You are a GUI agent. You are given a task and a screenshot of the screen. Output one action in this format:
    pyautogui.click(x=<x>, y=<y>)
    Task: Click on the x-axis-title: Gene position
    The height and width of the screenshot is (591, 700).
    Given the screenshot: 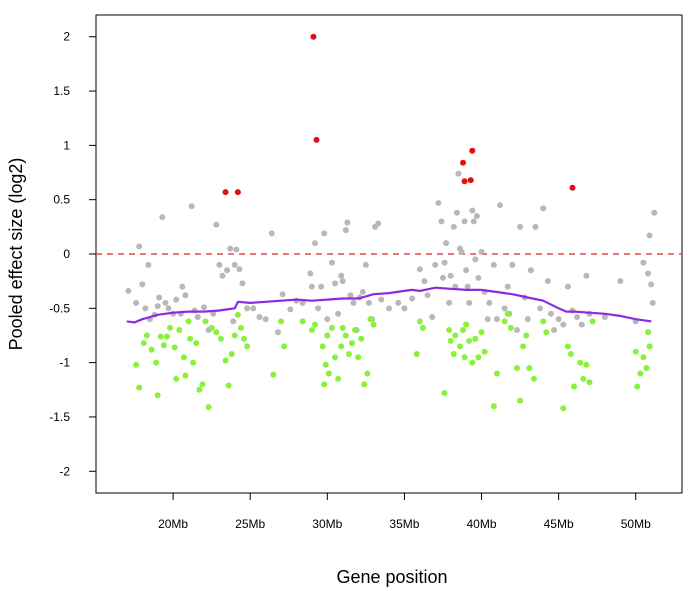 What is the action you would take?
    pyautogui.click(x=391, y=577)
    